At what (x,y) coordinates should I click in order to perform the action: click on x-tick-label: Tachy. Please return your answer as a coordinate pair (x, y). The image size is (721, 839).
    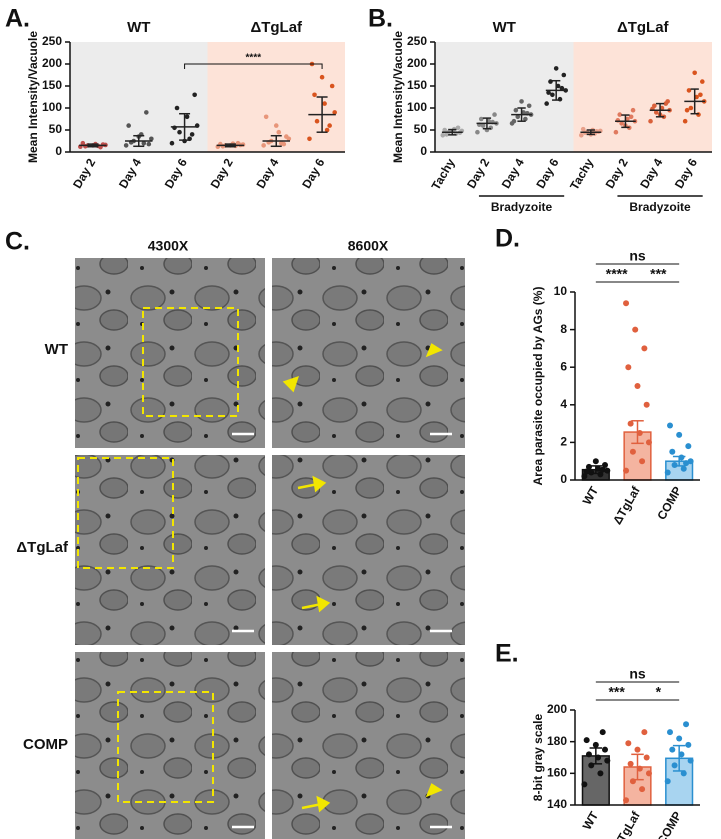
    Looking at the image, I should click on (443, 174).